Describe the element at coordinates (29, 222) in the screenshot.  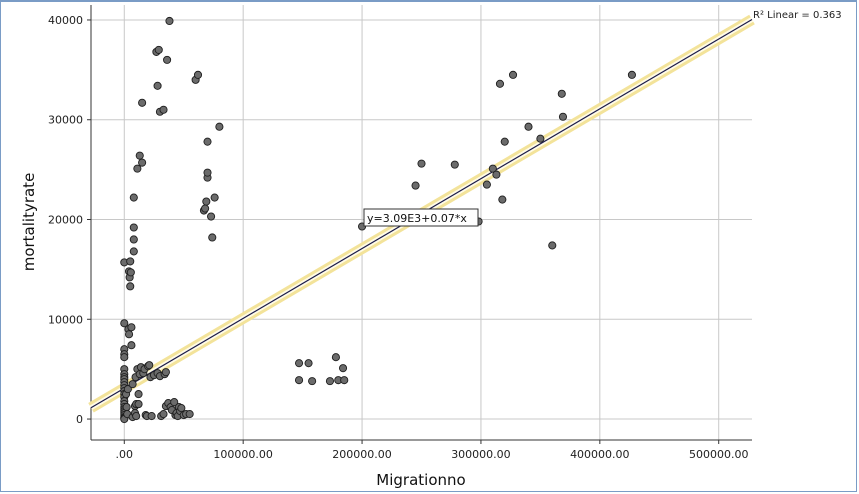
I see `y-axis-label: mortalityrate` at that location.